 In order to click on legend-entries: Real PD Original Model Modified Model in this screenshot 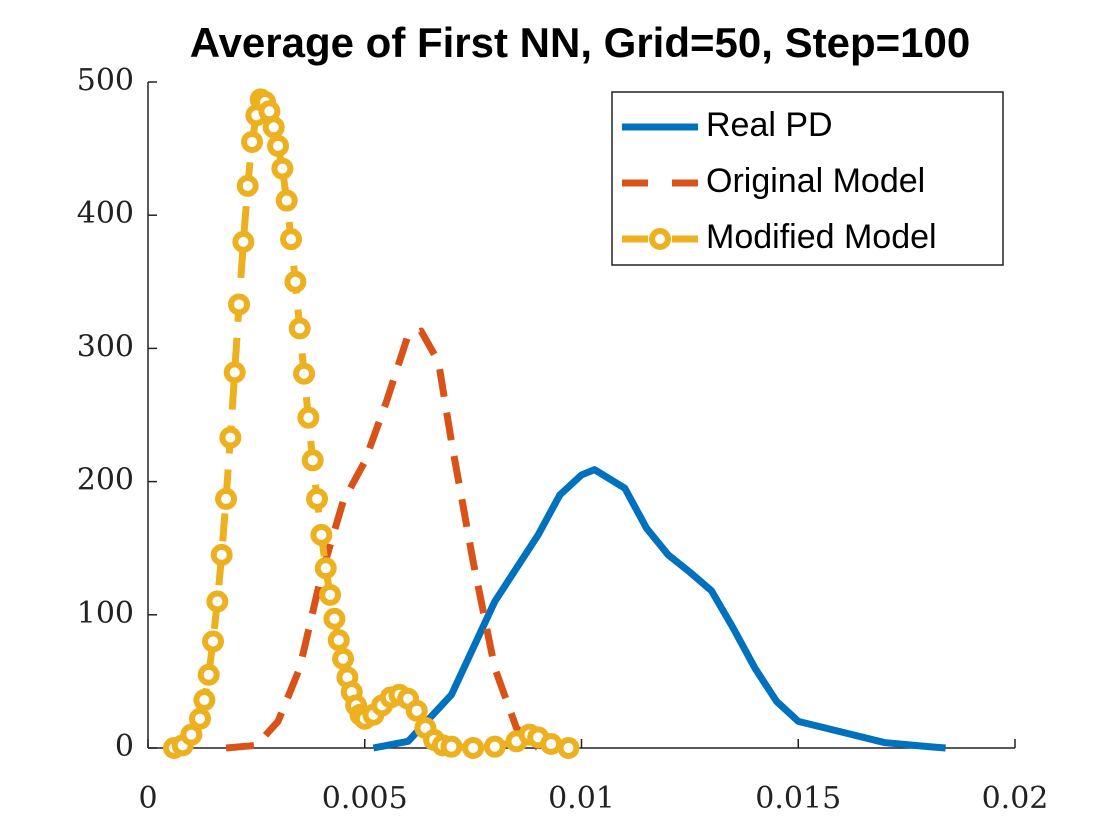, I will do `click(779, 181)`.